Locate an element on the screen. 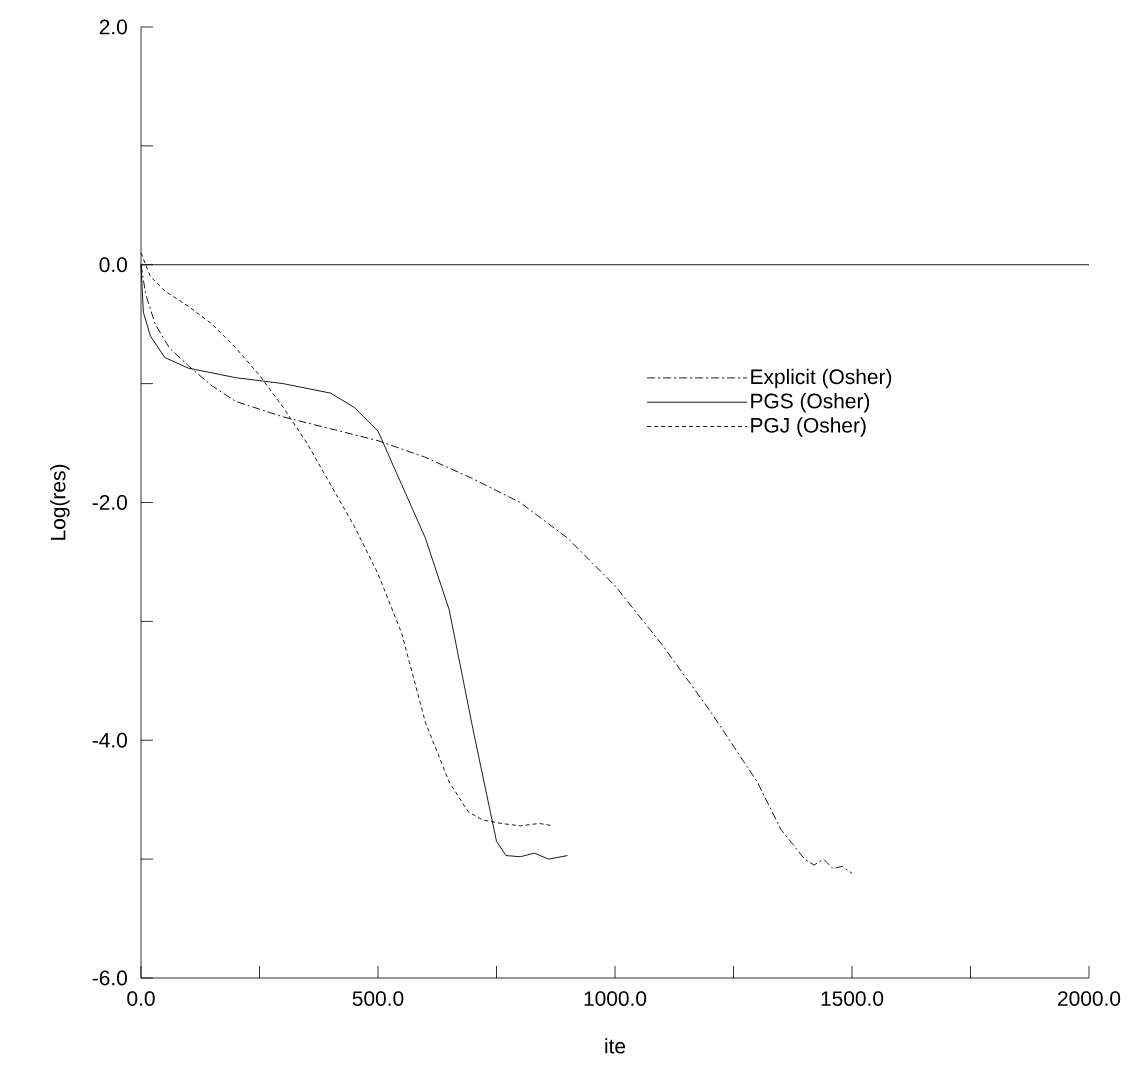 This screenshot has height=1087, width=1142. x-tick-label: 1000.0 is located at coordinates (615, 998).